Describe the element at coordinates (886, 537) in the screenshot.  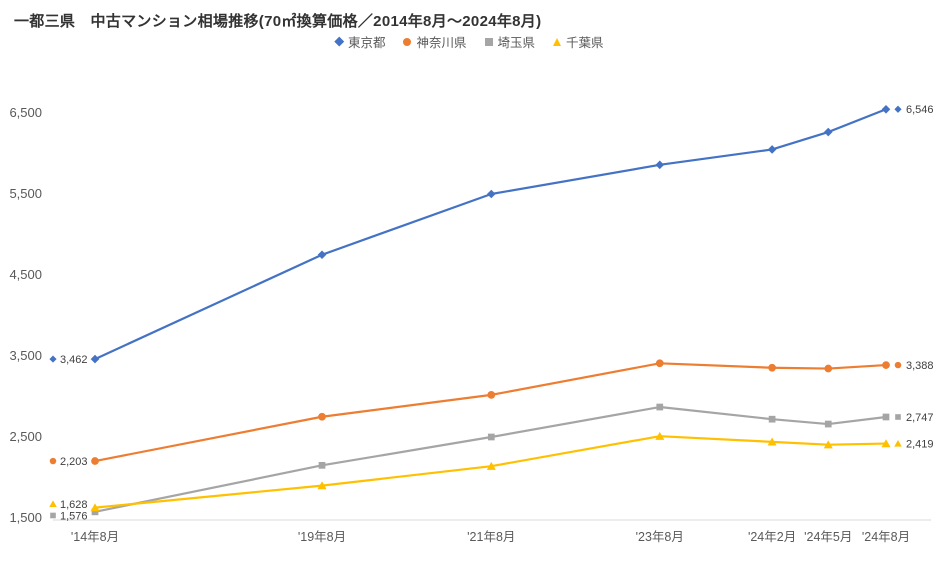
I see `x-axis-tick-label: '24年8月` at that location.